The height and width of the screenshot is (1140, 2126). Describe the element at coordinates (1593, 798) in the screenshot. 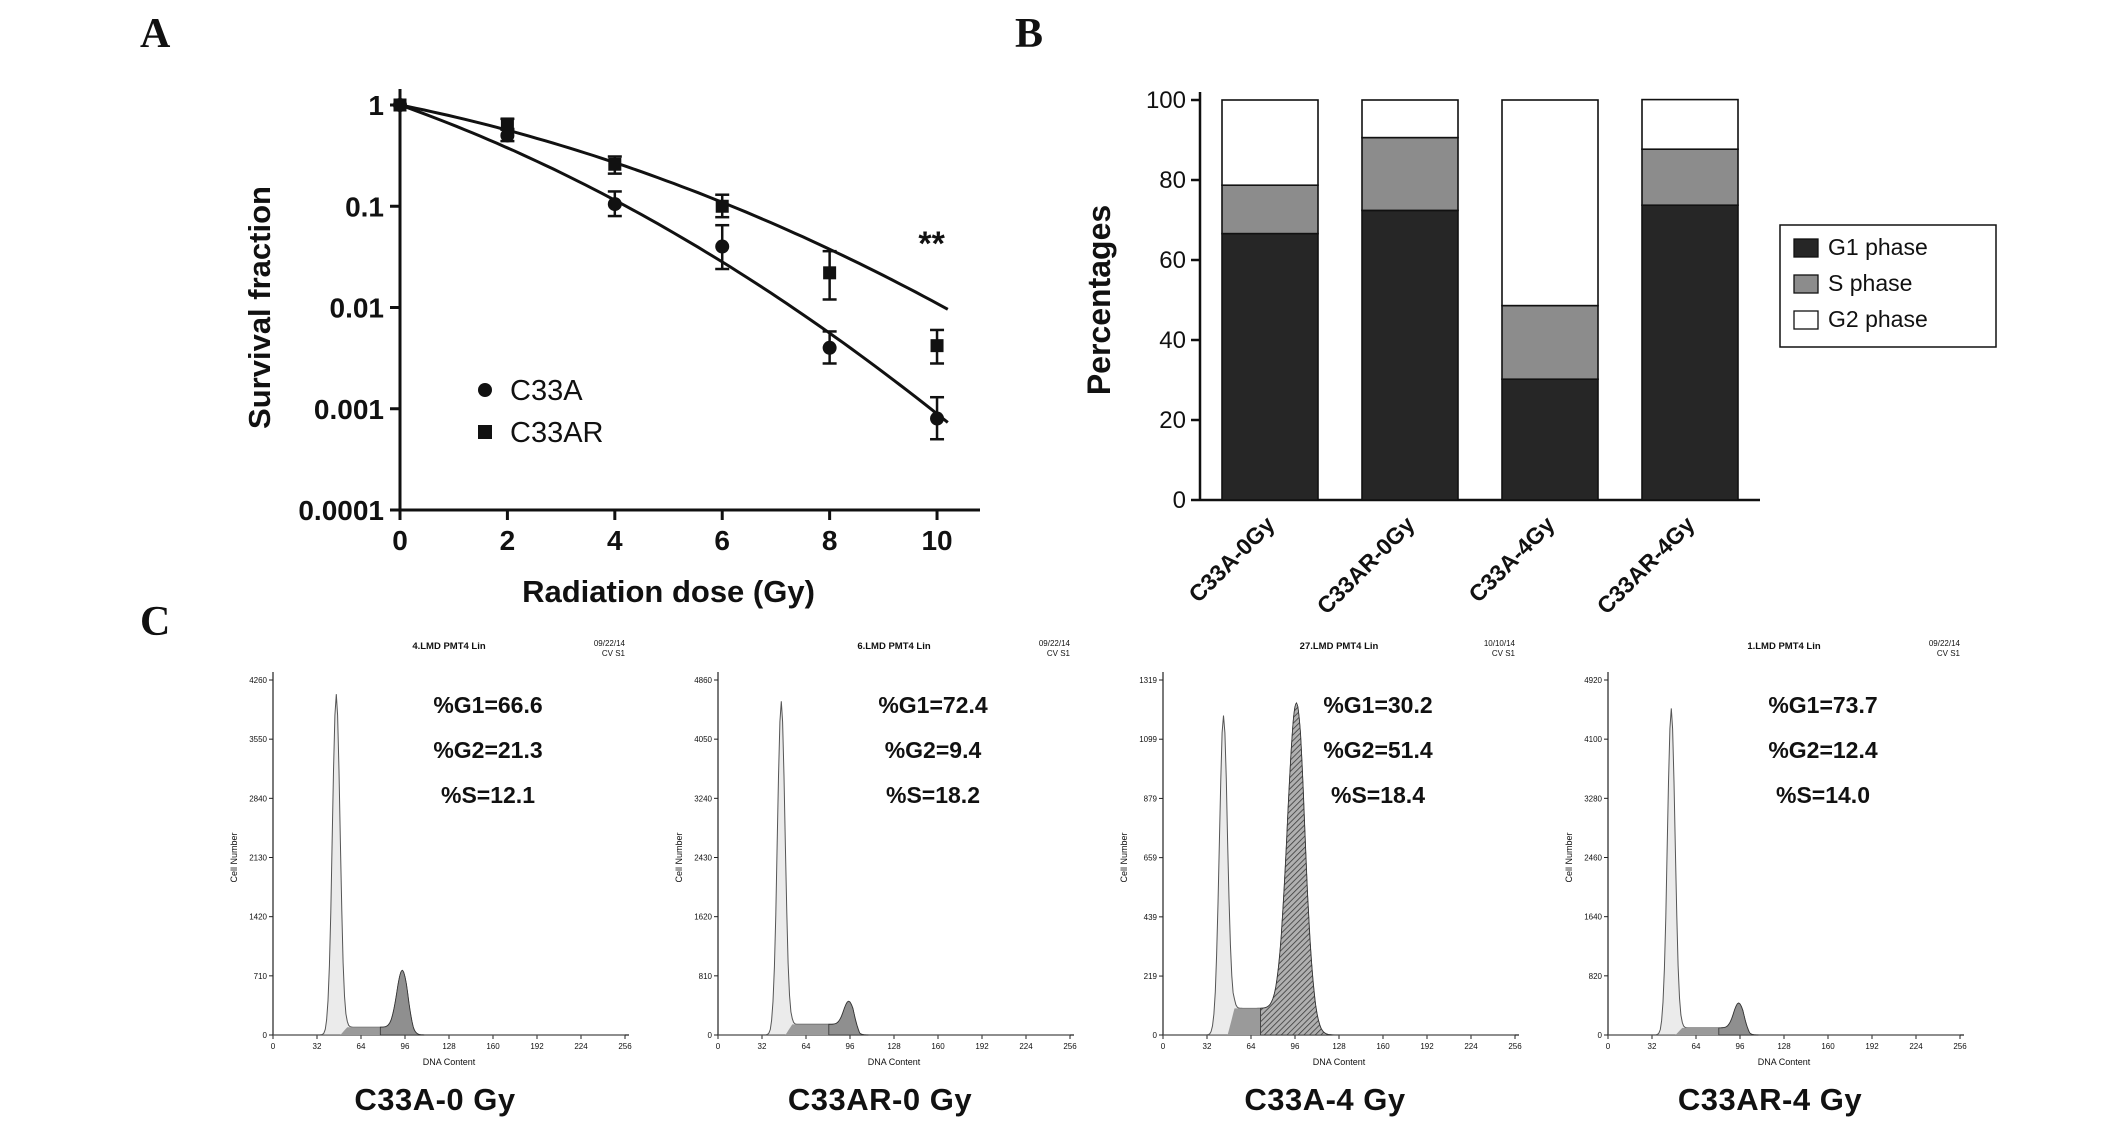

I see `y-tick-label: 3280` at that location.